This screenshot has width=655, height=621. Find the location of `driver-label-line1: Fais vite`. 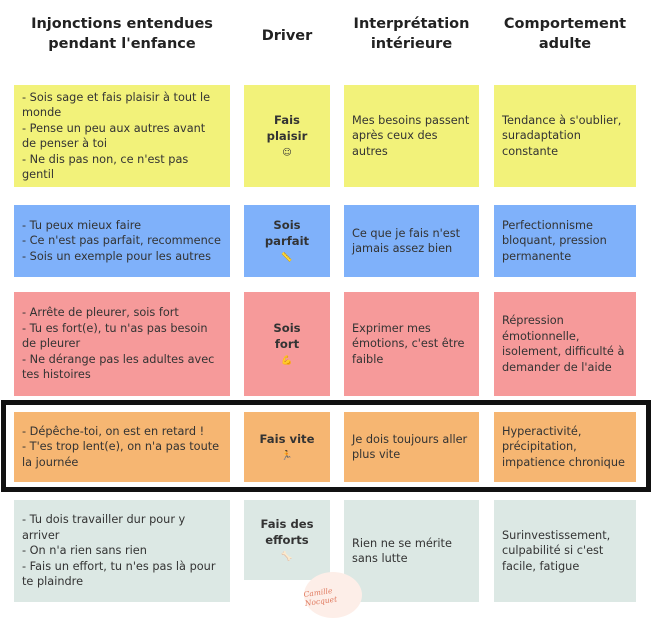

driver-label-line1: Fais vite is located at coordinates (287, 438).